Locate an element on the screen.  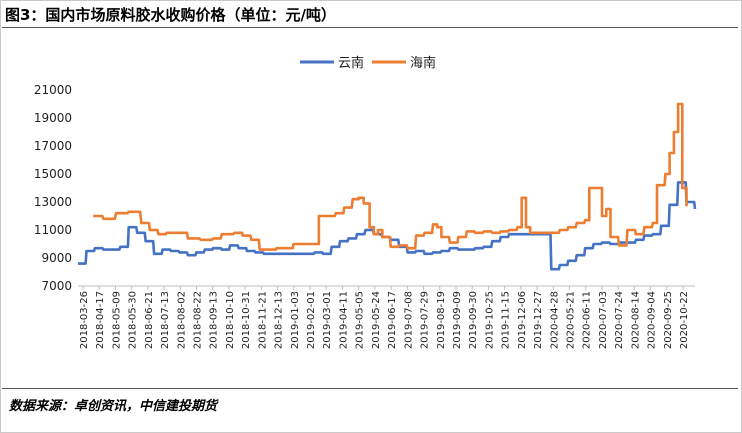
x-tick-label: 2019-03-01 is located at coordinates (327, 320).